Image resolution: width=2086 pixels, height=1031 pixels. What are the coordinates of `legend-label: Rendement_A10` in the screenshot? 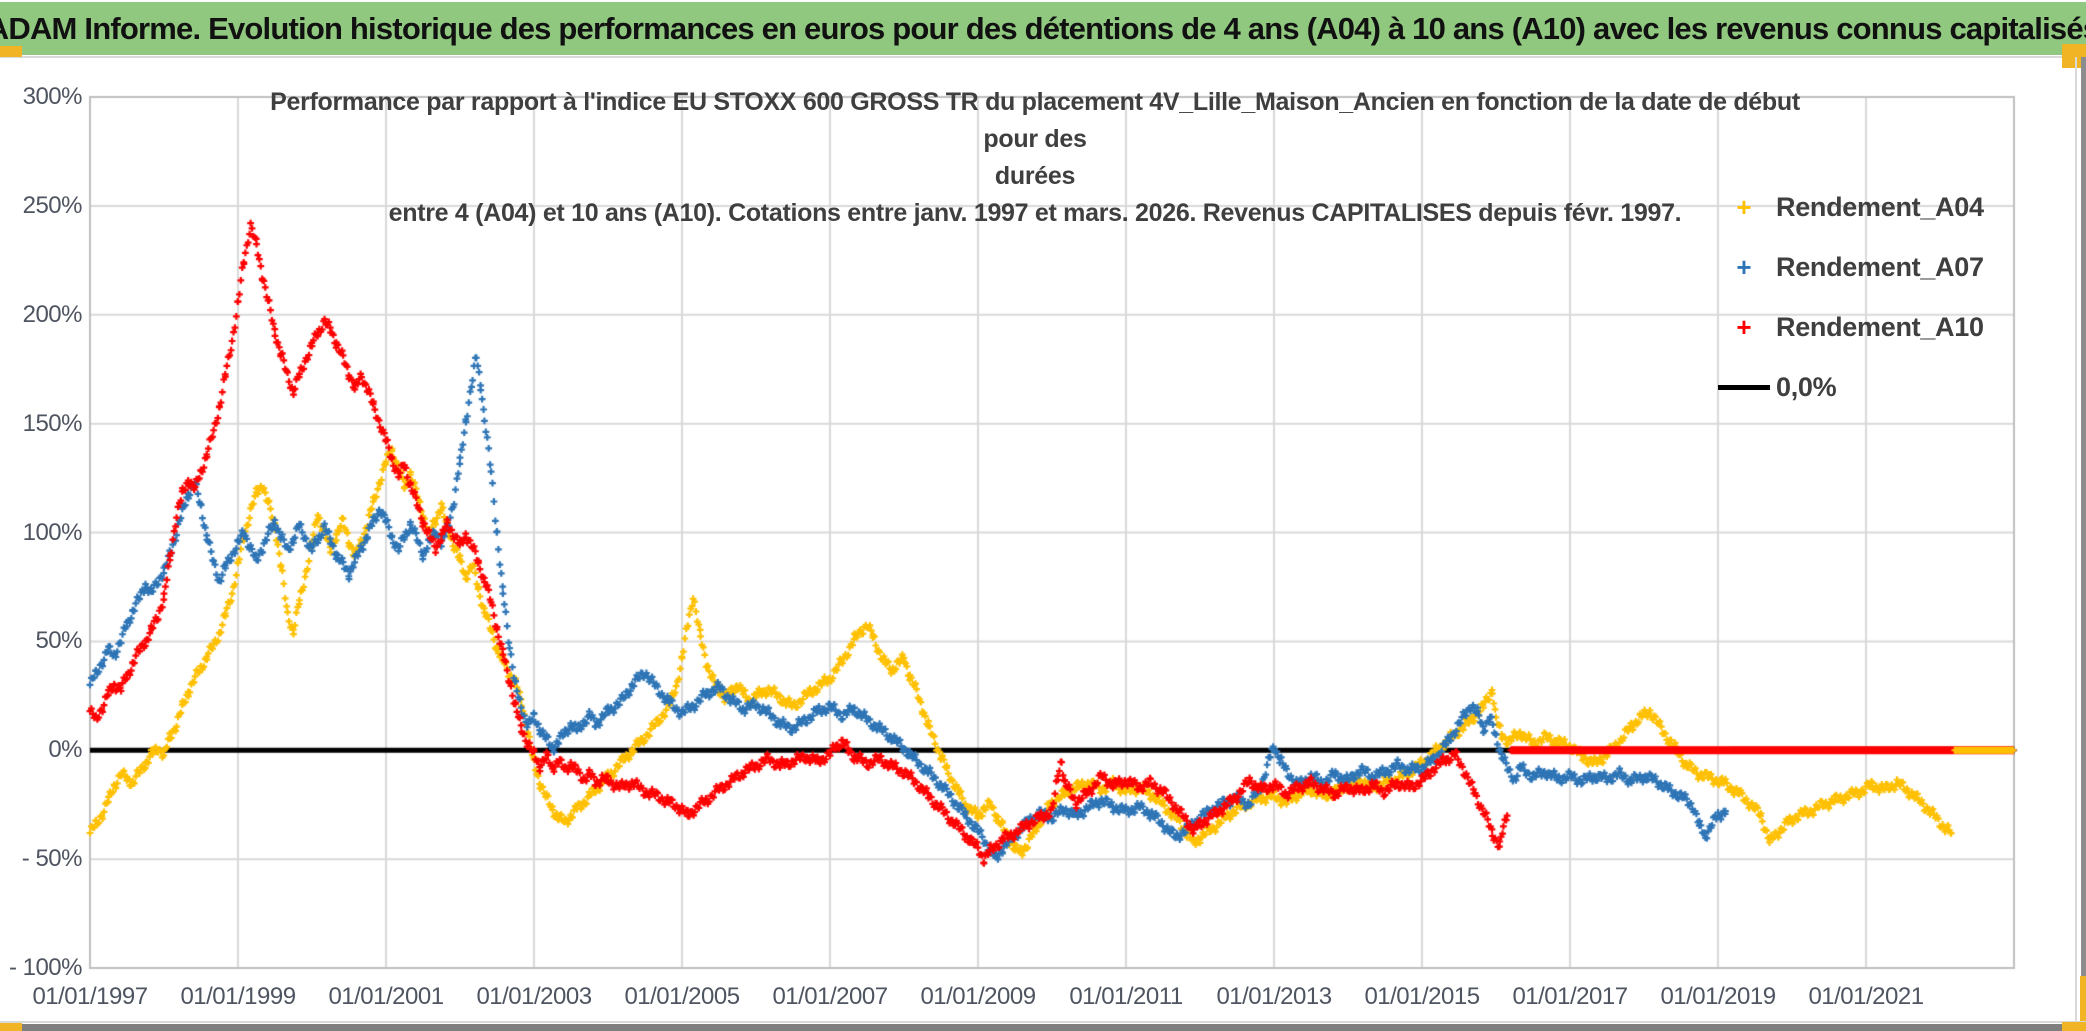 It's located at (1880, 326).